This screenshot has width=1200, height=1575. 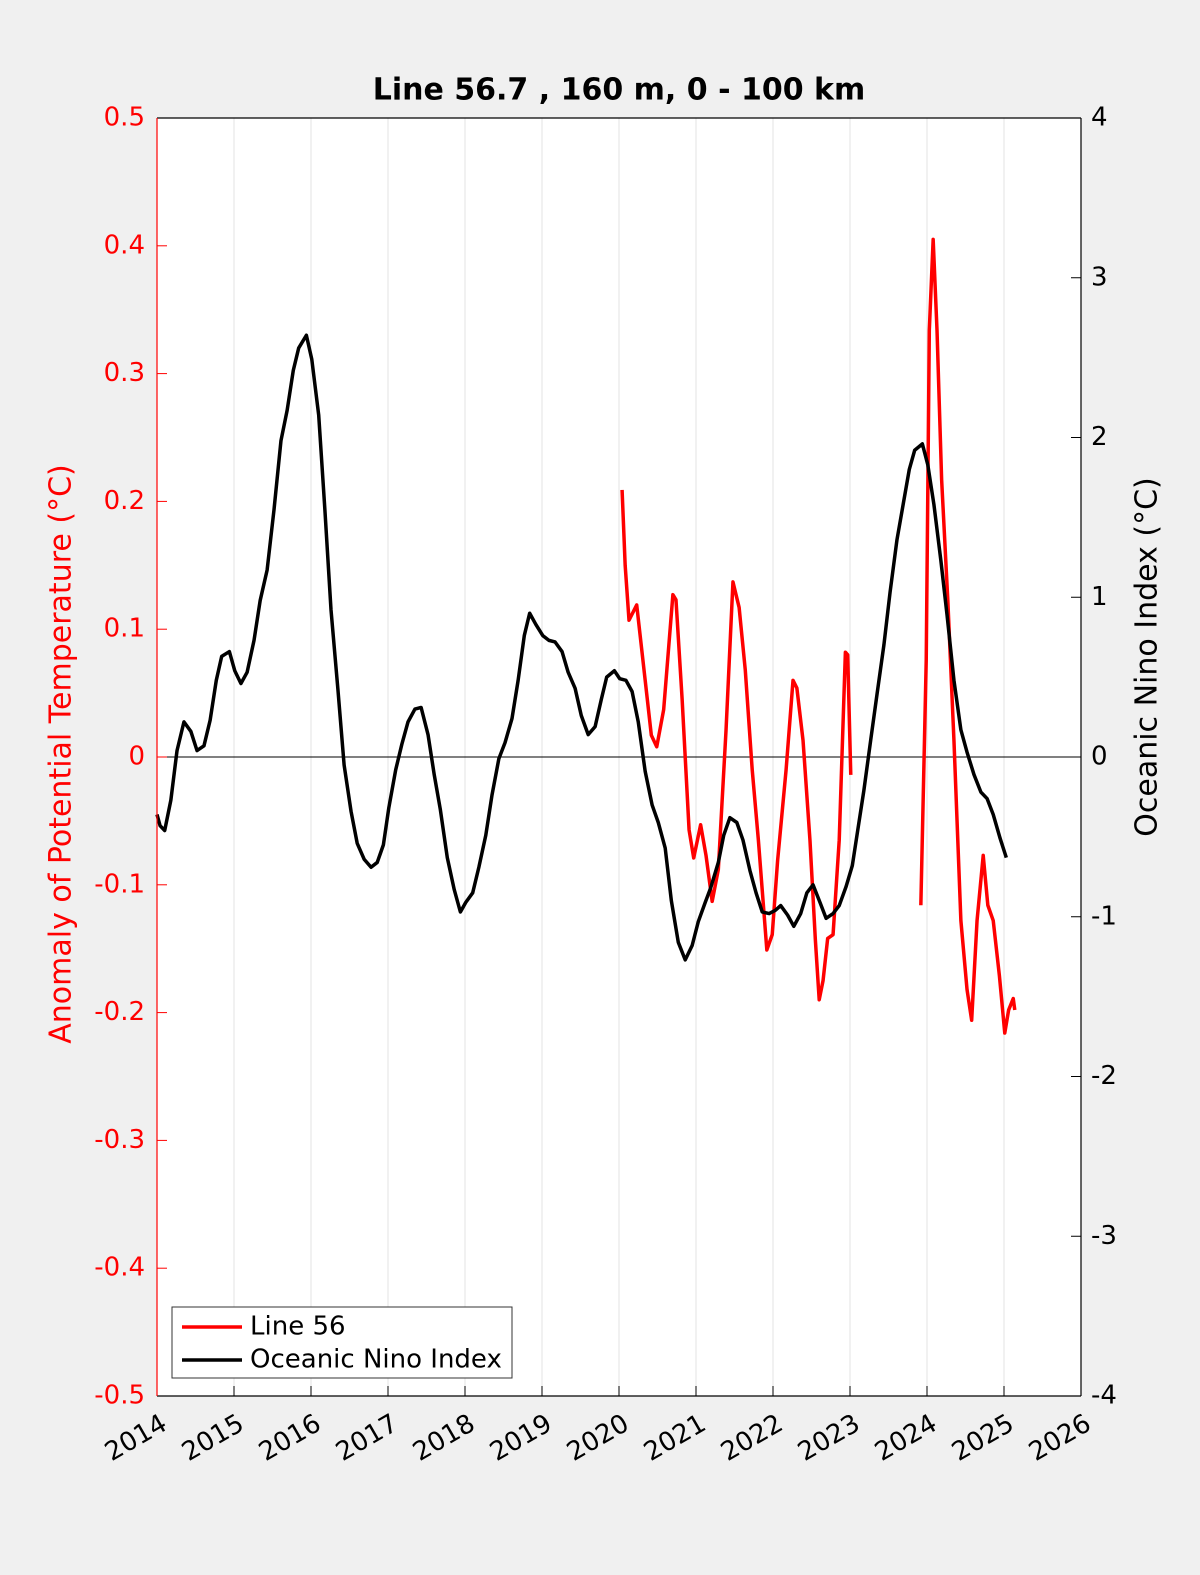 What do you see at coordinates (1099, 437) in the screenshot?
I see `y2-tick-label: 2` at bounding box center [1099, 437].